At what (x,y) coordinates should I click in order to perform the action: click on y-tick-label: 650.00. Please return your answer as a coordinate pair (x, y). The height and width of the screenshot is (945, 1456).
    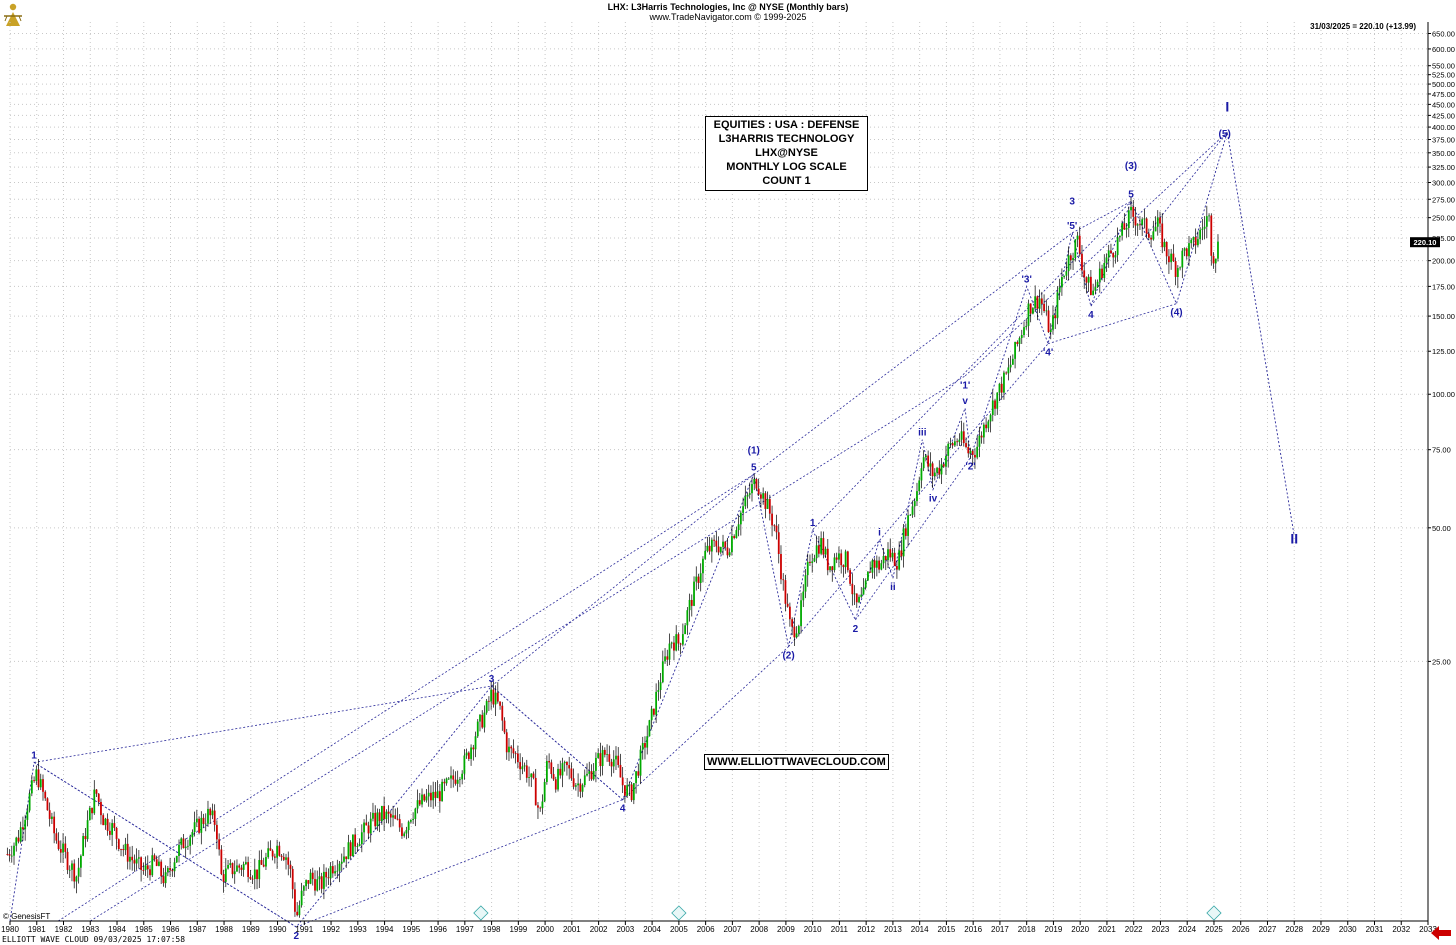
    Looking at the image, I should click on (1443, 34).